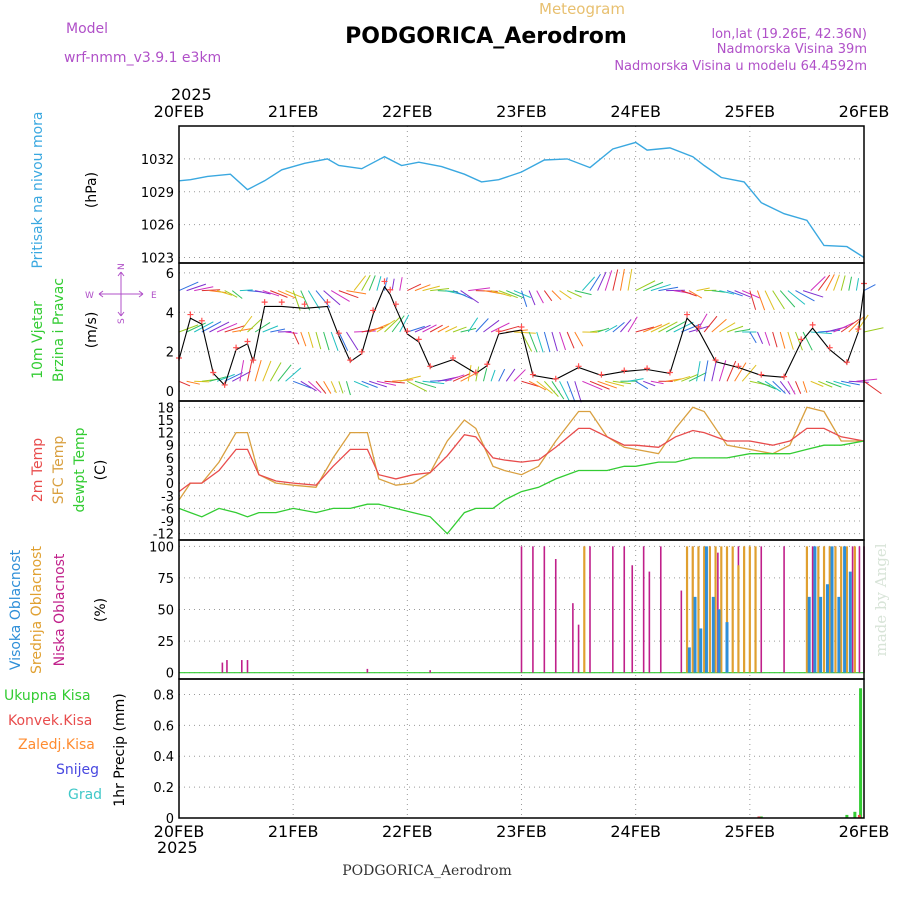 The image size is (900, 900). I want to click on y-tick-label: 3, so click(170, 472).